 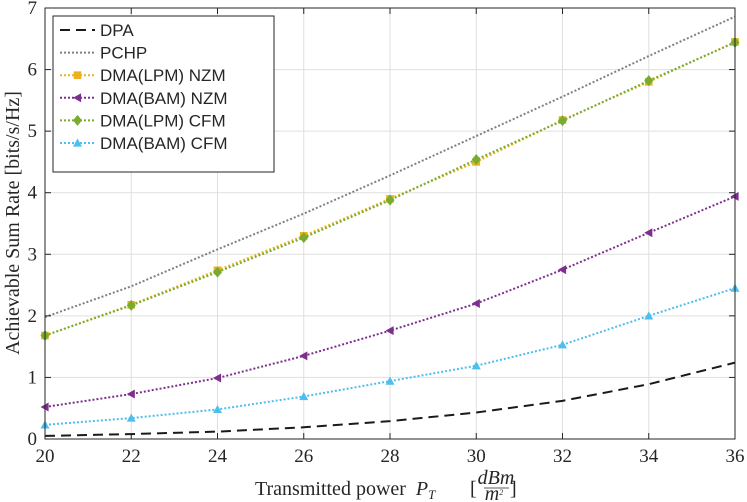 What do you see at coordinates (163, 98) in the screenshot?
I see `legend-label: DMA(BAM) NZM` at bounding box center [163, 98].